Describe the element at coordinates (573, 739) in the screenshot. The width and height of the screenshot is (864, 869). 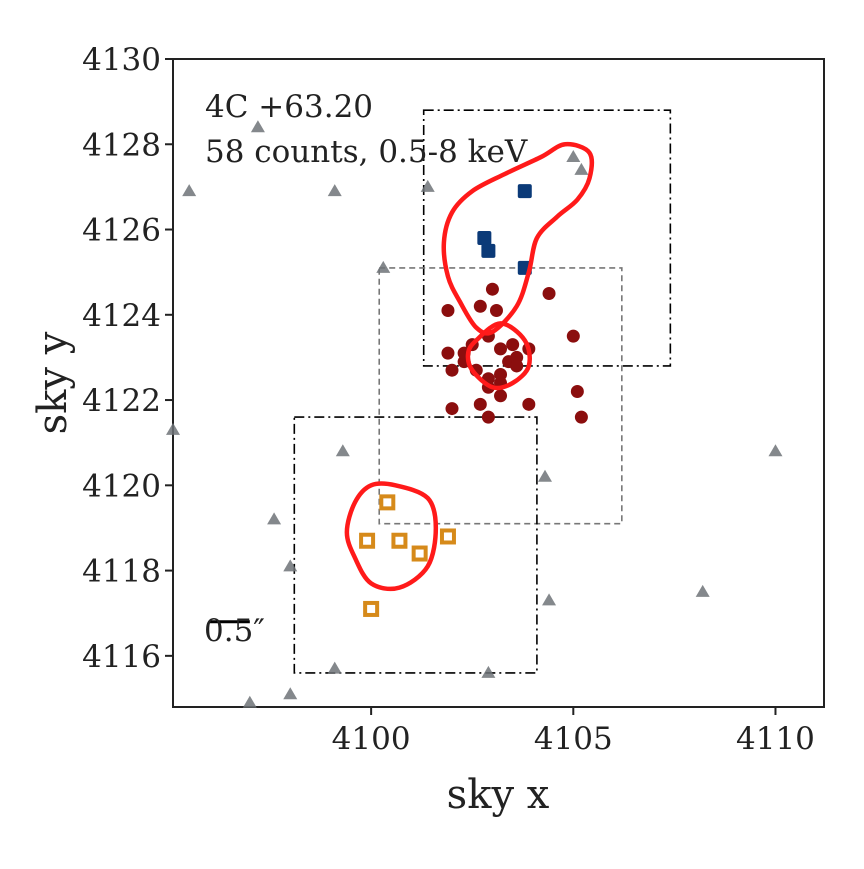
I see `x-tick-label: 4105` at that location.